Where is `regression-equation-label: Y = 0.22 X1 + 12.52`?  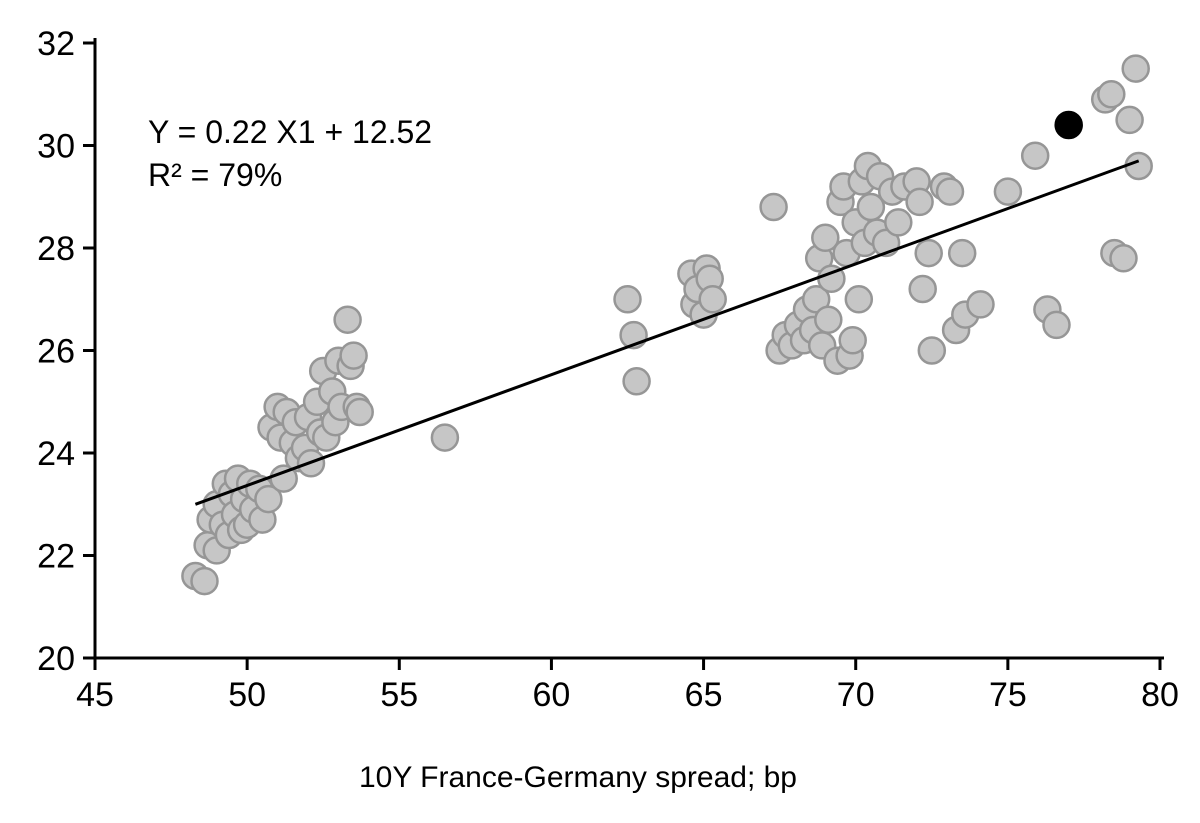 regression-equation-label: Y = 0.22 X1 + 12.52 is located at coordinates (290, 132).